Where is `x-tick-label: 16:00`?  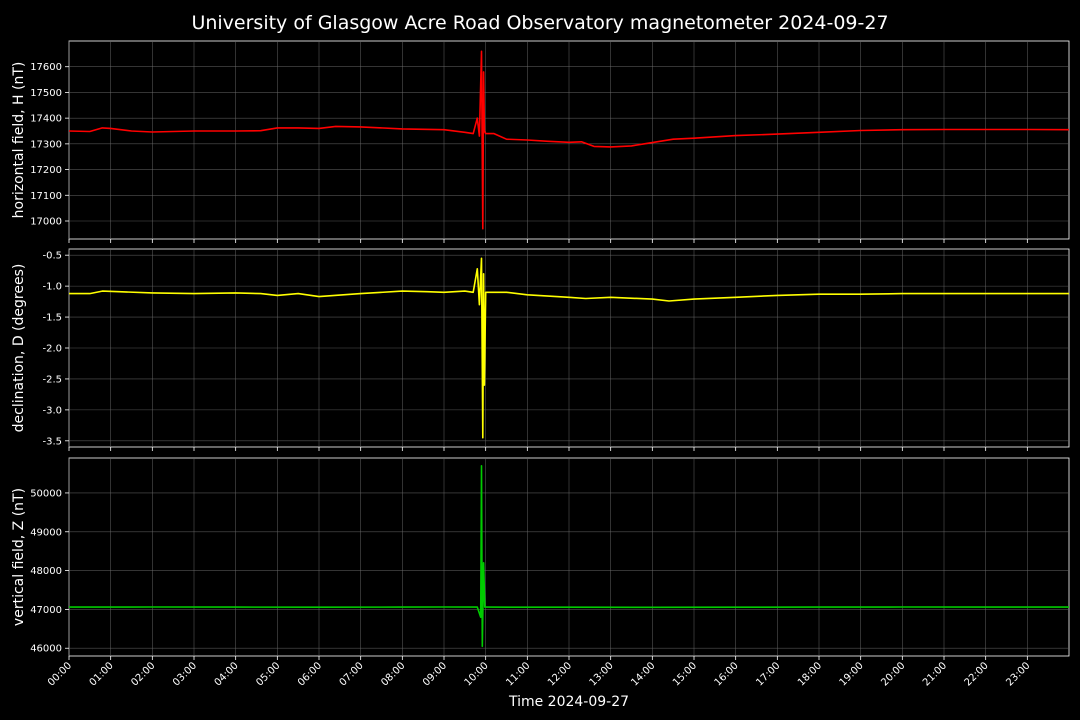
x-tick-label: 16:00 is located at coordinates (727, 674).